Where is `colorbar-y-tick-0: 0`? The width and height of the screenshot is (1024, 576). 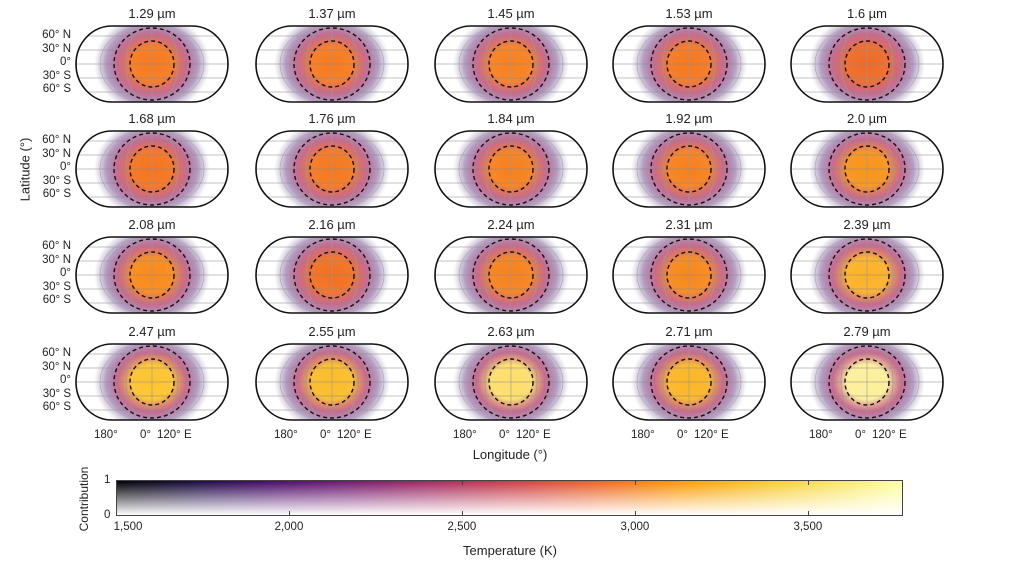 colorbar-y-tick-0: 0 is located at coordinates (107, 515).